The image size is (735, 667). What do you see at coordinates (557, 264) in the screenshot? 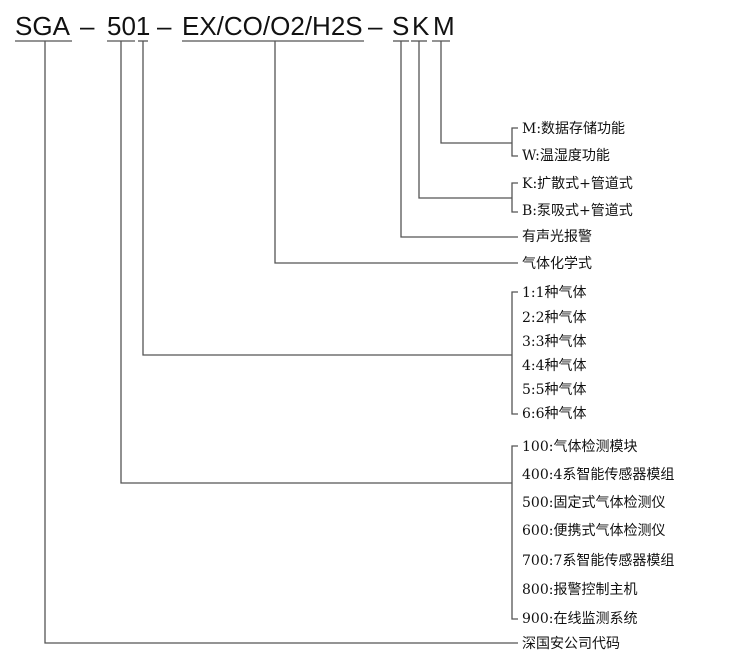
I see `label-gas-formula: 气体化学式` at bounding box center [557, 264].